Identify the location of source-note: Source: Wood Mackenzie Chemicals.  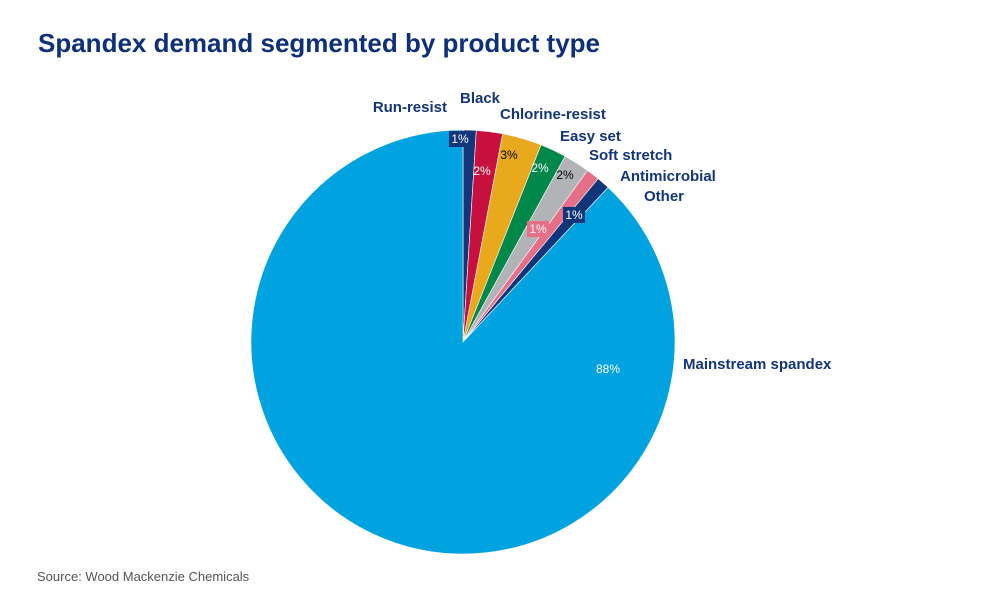
(143, 576).